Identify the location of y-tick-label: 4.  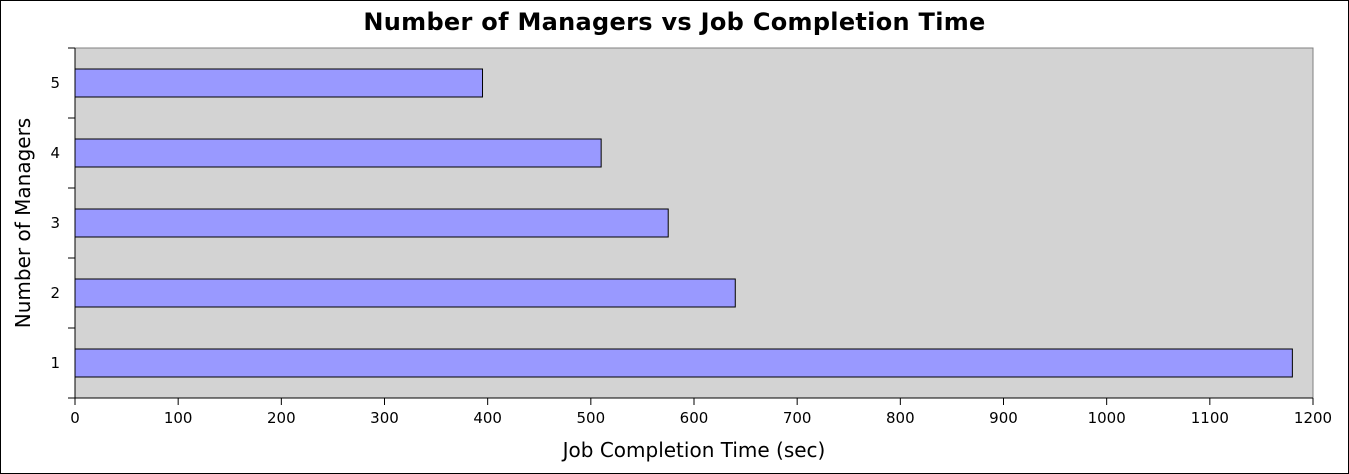
(55, 153).